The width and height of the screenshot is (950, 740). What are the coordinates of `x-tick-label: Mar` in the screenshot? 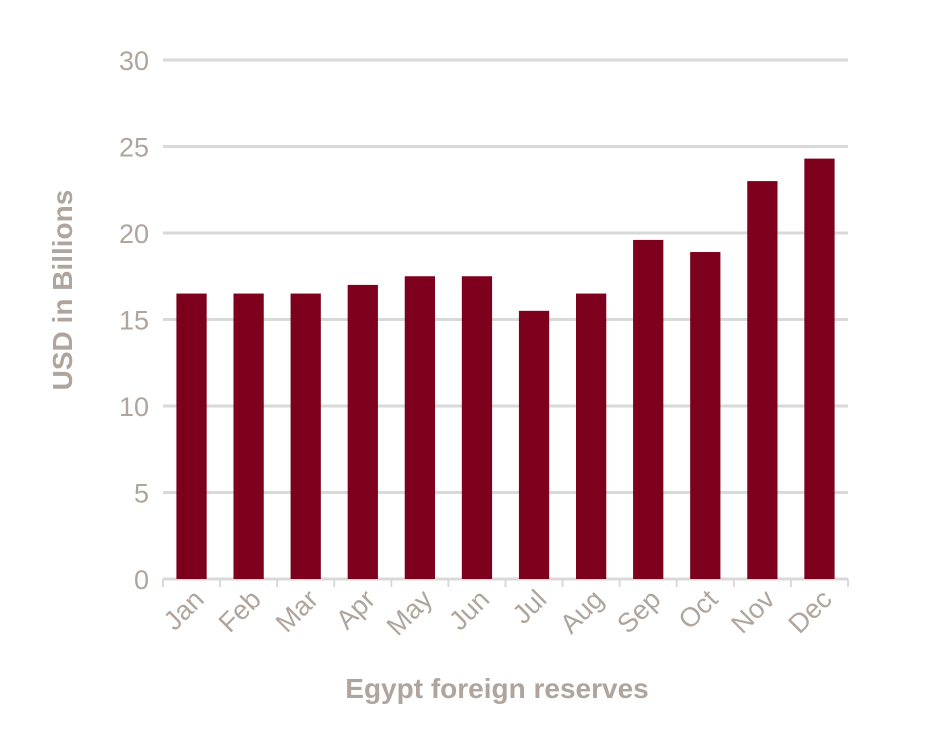 It's located at (297, 611).